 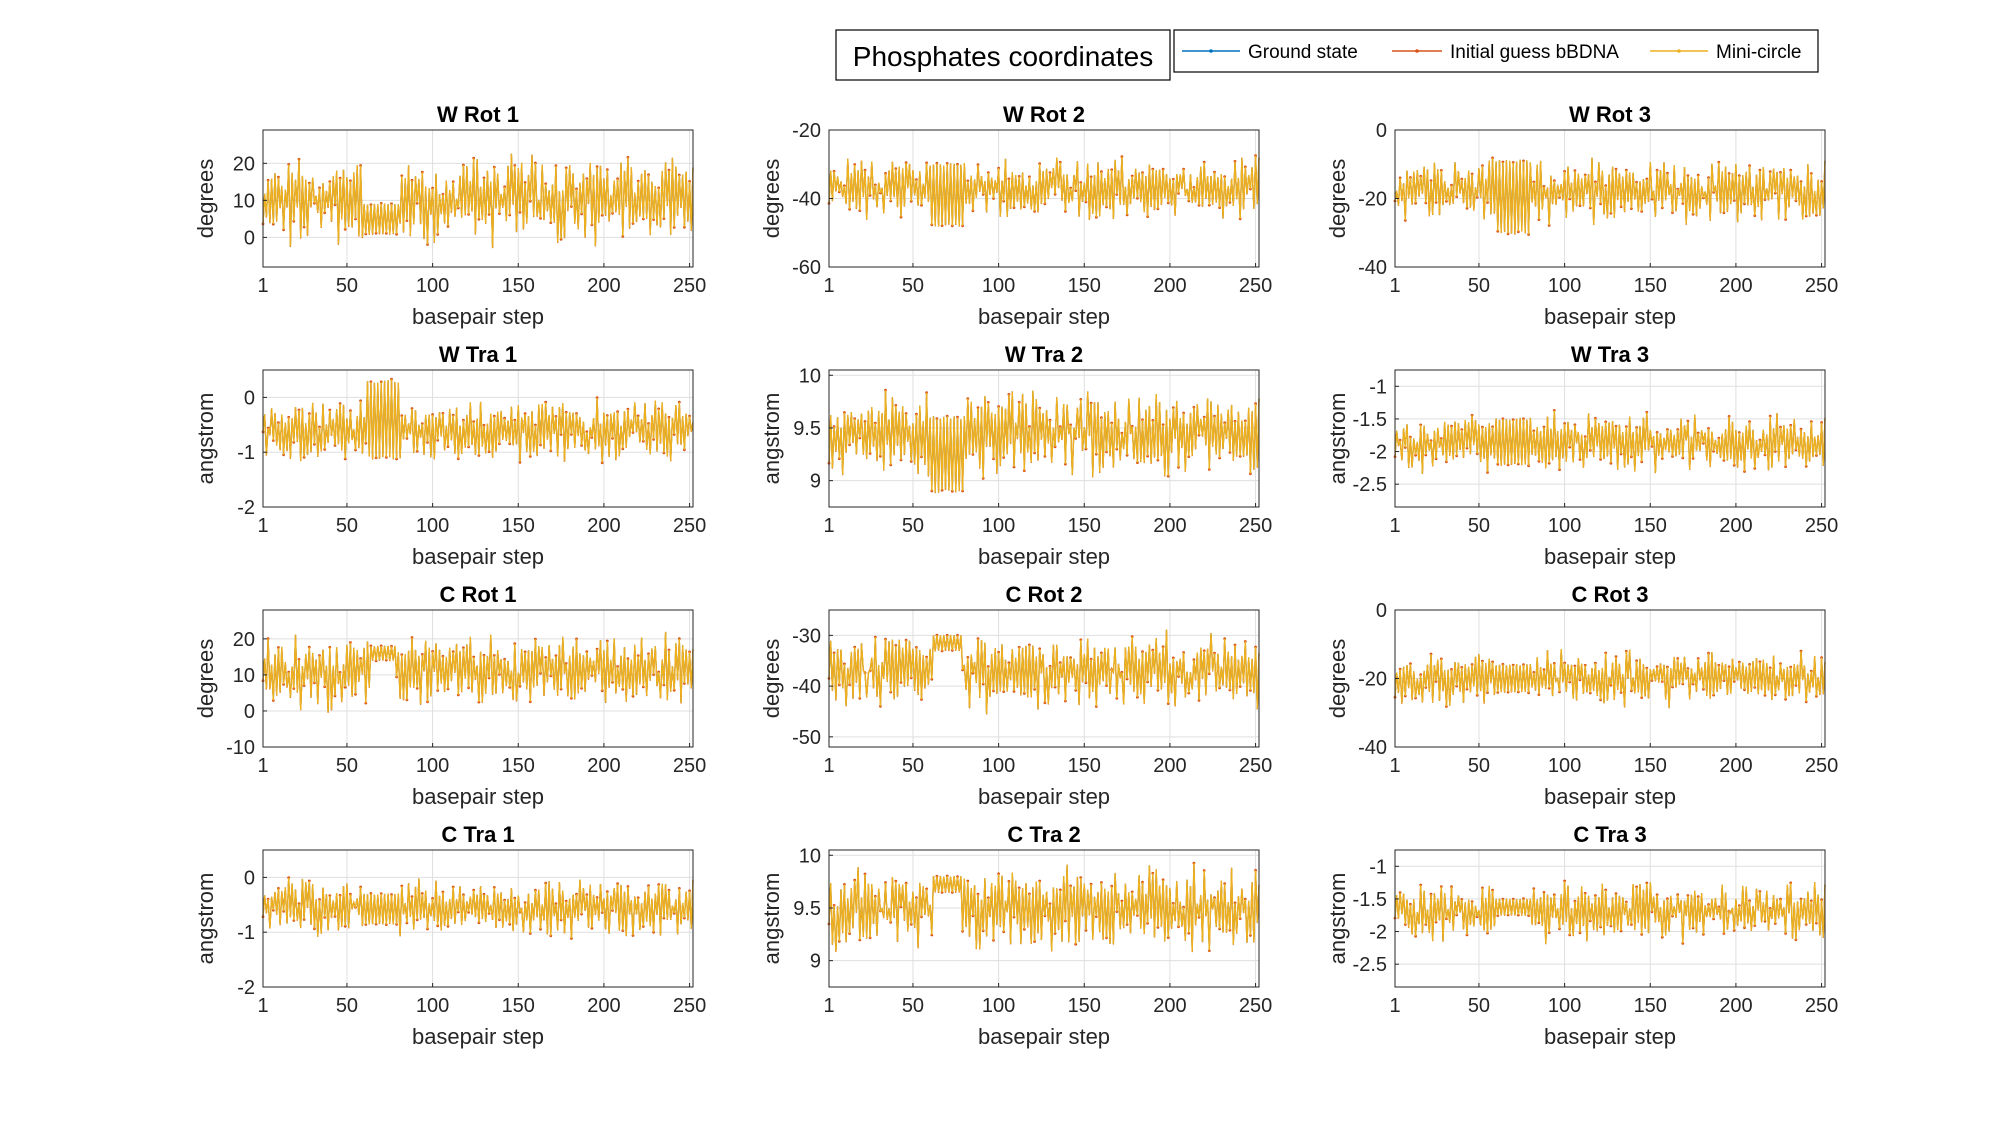 What do you see at coordinates (1726, 52) in the screenshot?
I see `legend-entry-mini-circle: Mini-circle` at bounding box center [1726, 52].